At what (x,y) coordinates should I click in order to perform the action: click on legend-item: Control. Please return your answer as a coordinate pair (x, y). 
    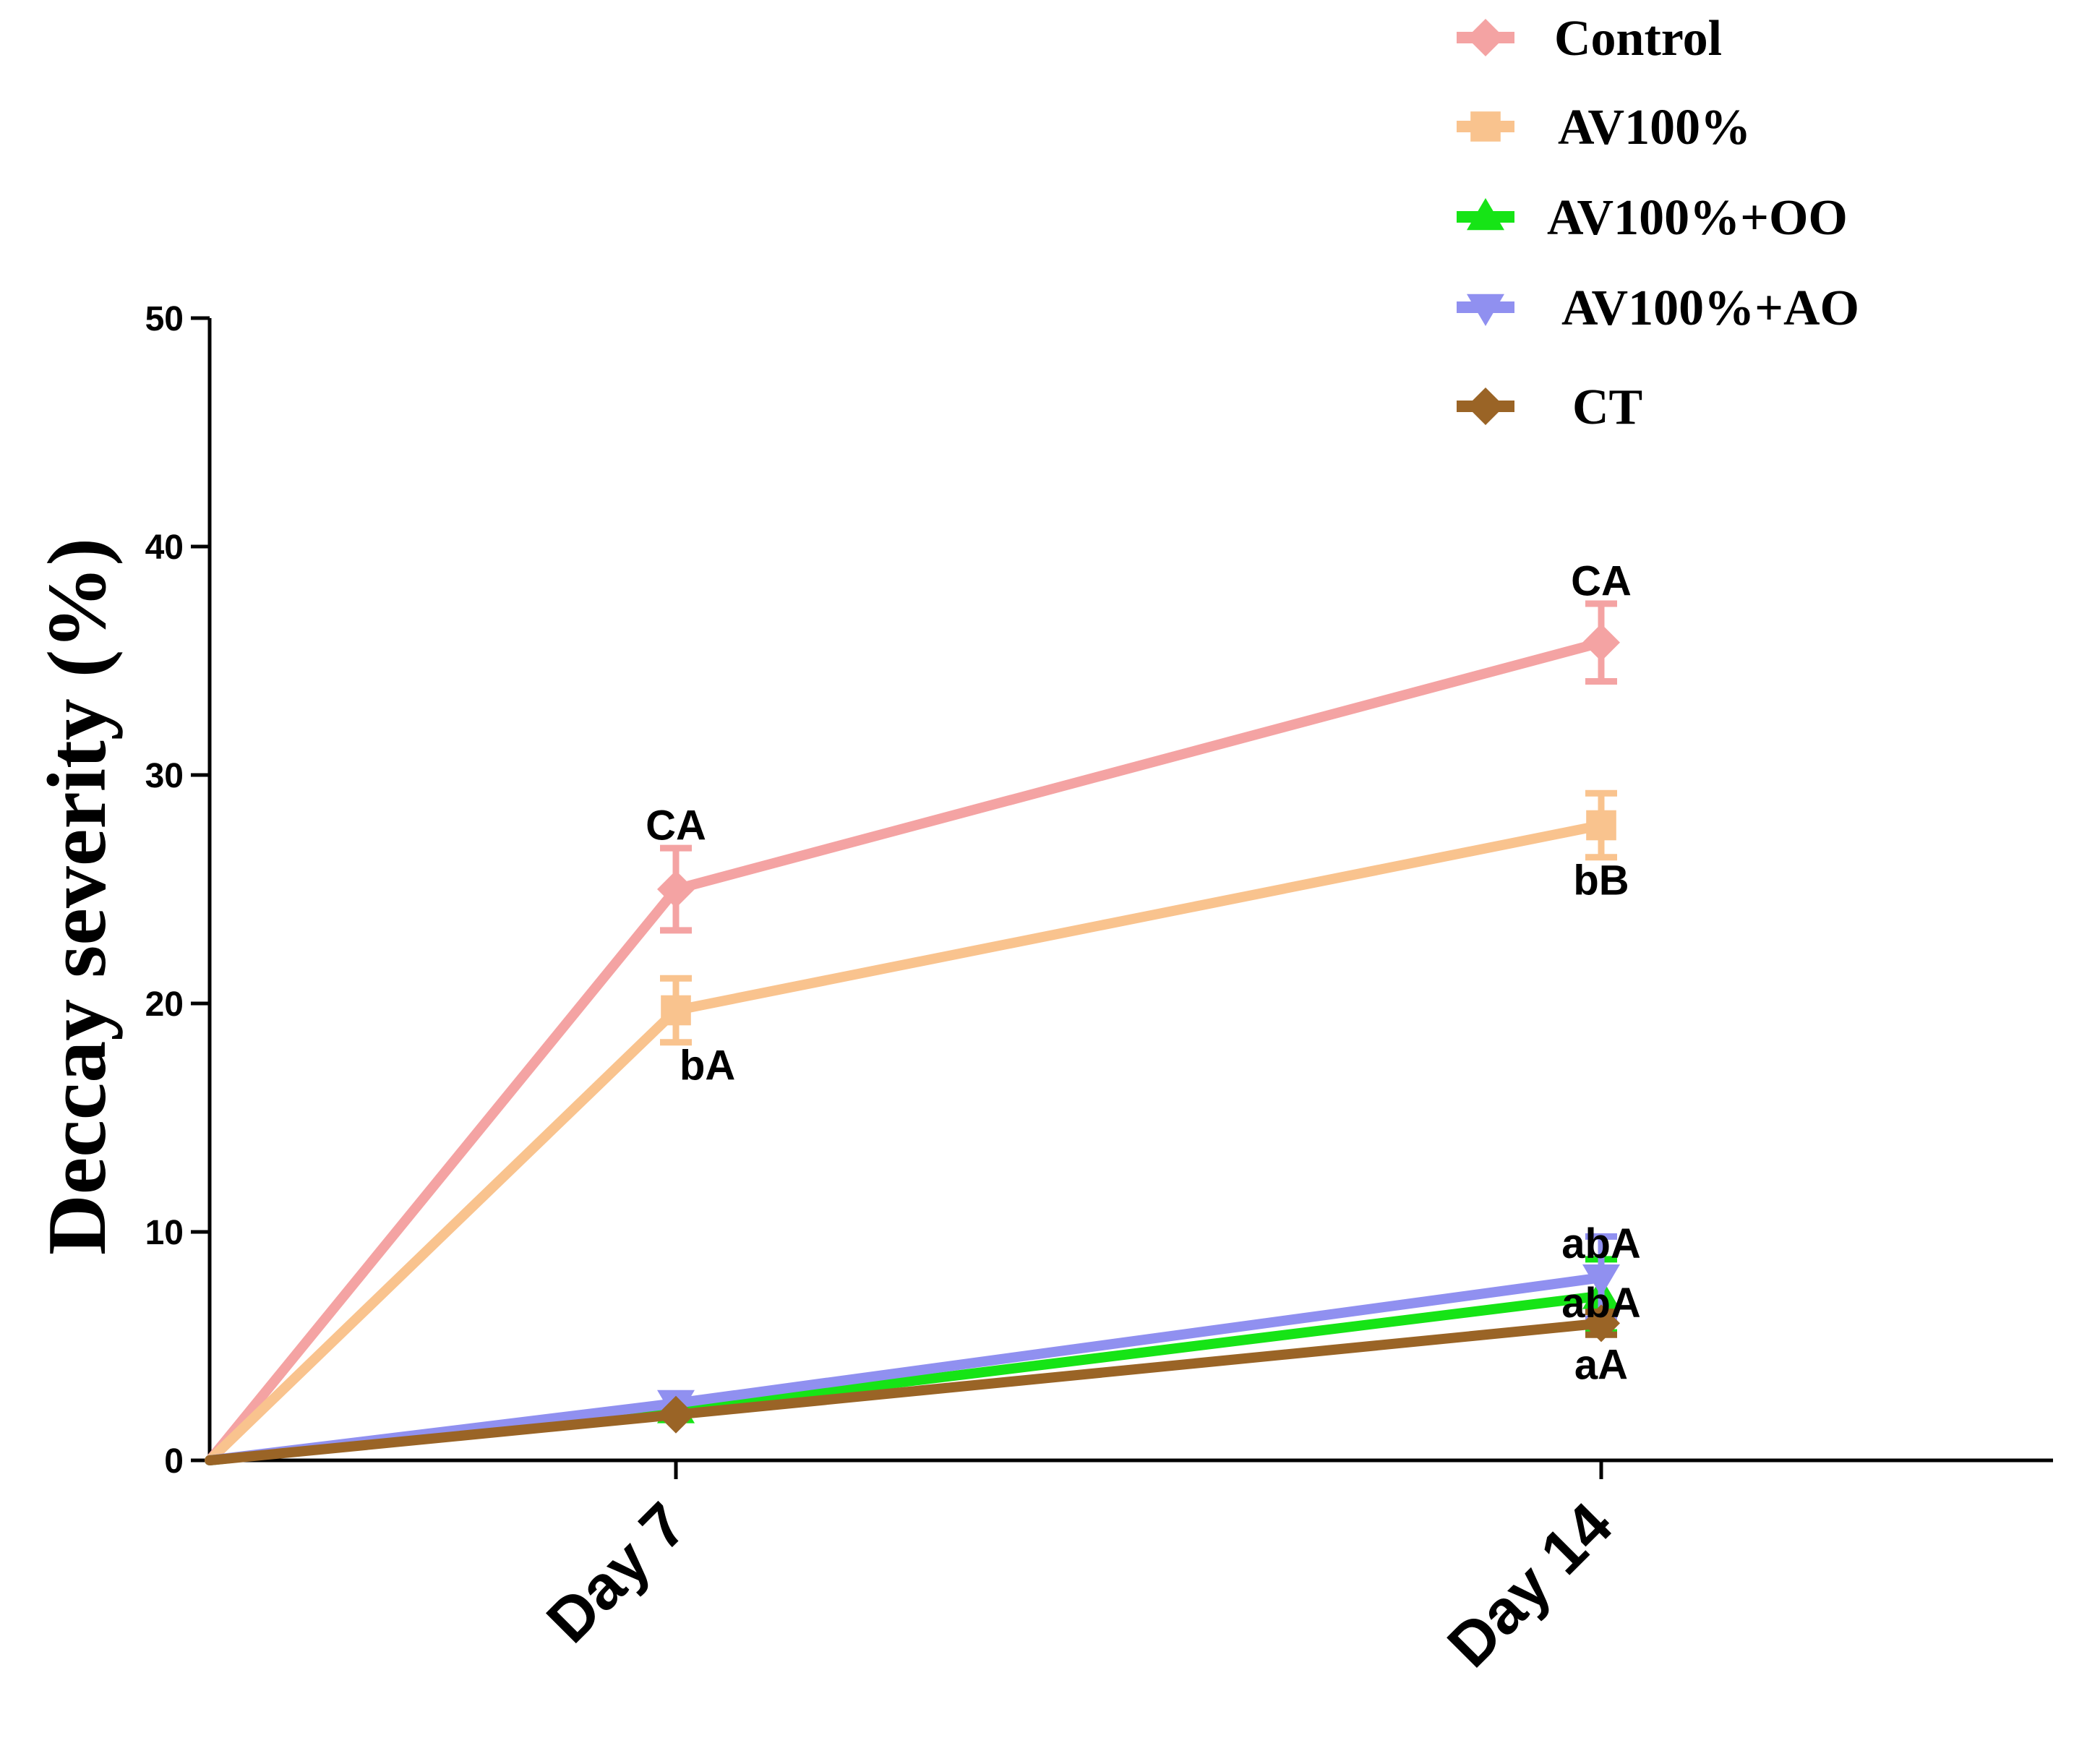
    Looking at the image, I should click on (1589, 39).